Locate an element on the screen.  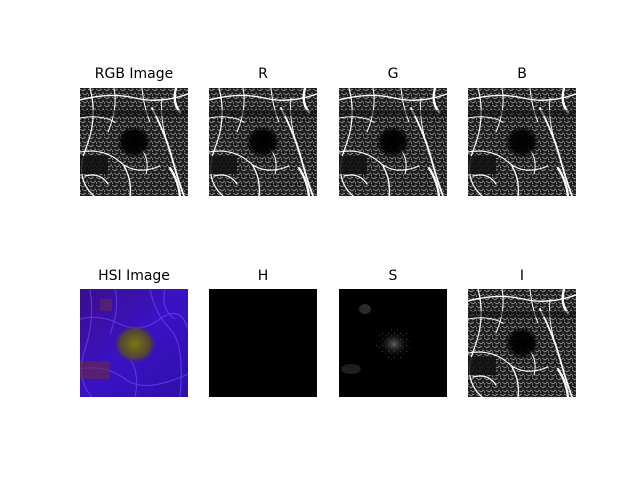
panel-title-i: I is located at coordinates (522, 276).